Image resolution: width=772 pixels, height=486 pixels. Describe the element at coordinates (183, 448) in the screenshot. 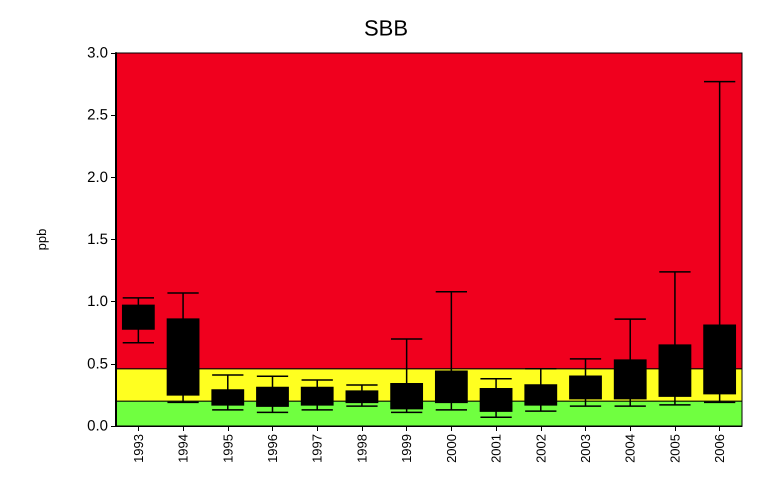

I see `x-tick-label: 1994` at that location.